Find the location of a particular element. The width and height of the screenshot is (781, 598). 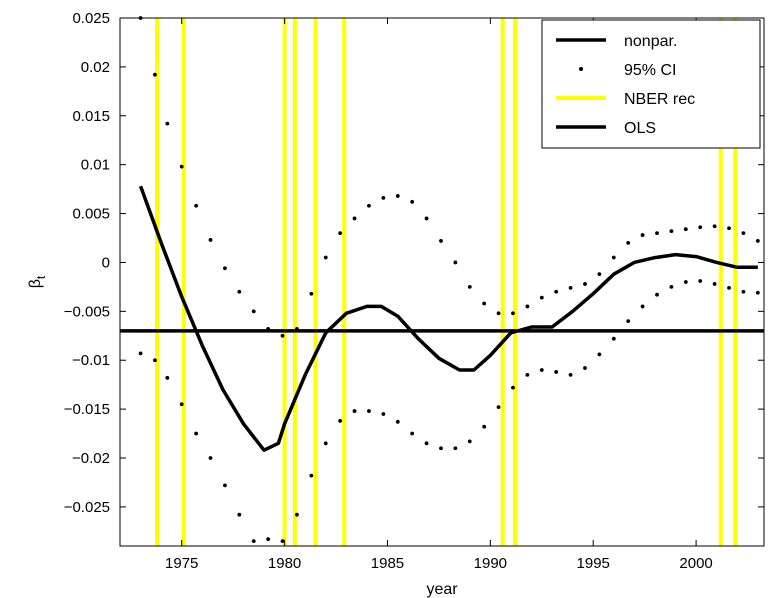

x-tick-label: 1995 is located at coordinates (593, 563).